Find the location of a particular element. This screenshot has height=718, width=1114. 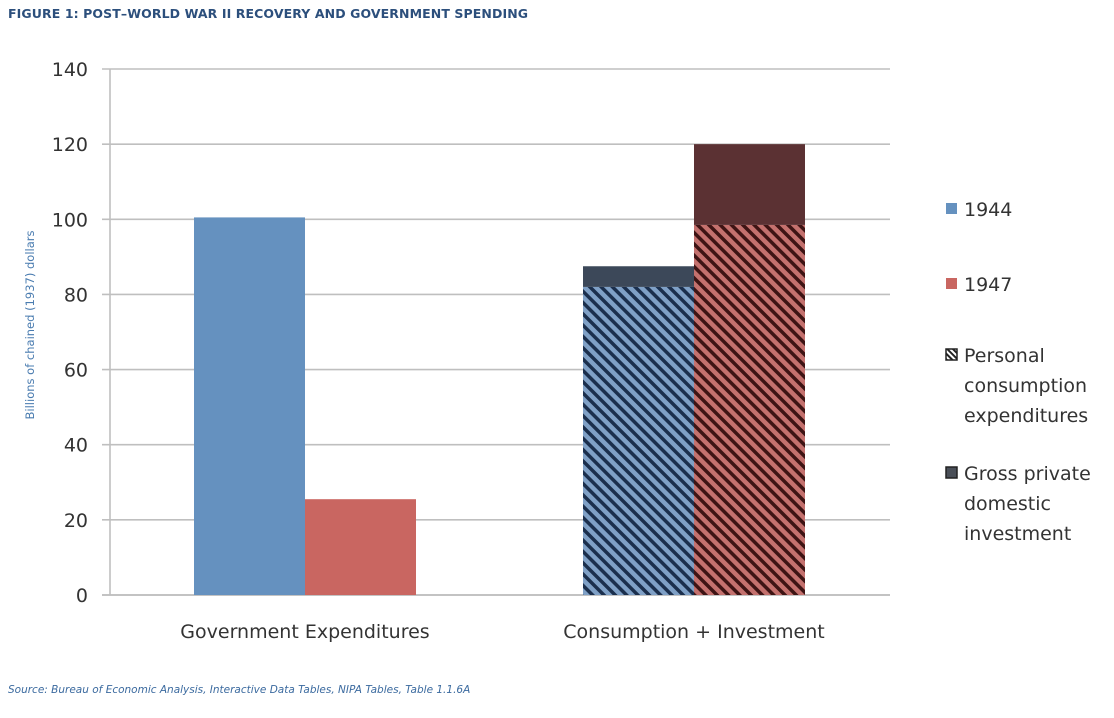

legend-label-2-line-0: Personal is located at coordinates (1004, 356).